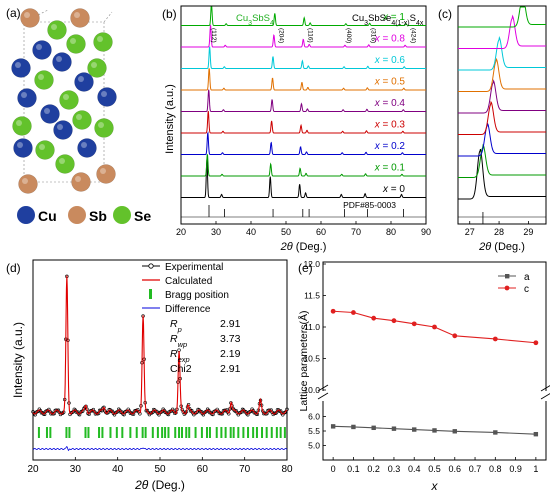 The width and height of the screenshot is (550, 498). I want to click on x-tick-label: 27, so click(470, 232).